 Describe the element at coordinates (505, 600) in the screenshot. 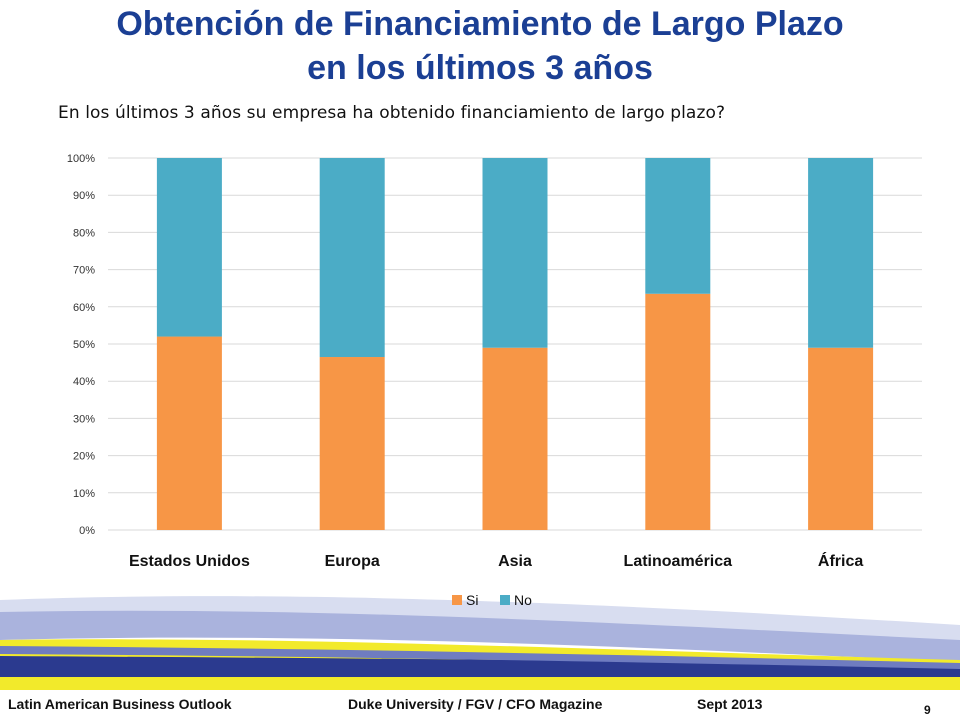

I see `legend-swatch-no` at that location.